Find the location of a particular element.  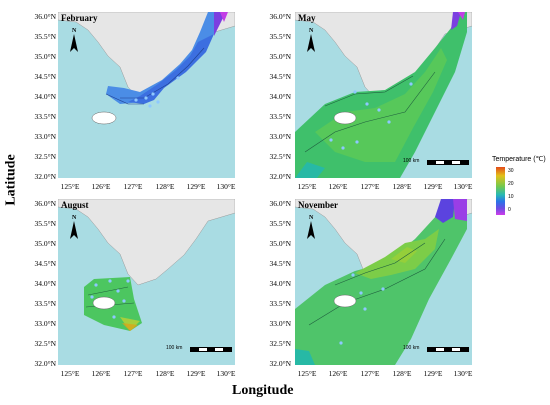

map-panel-november: November N 100 km is located at coordinates (383, 282).